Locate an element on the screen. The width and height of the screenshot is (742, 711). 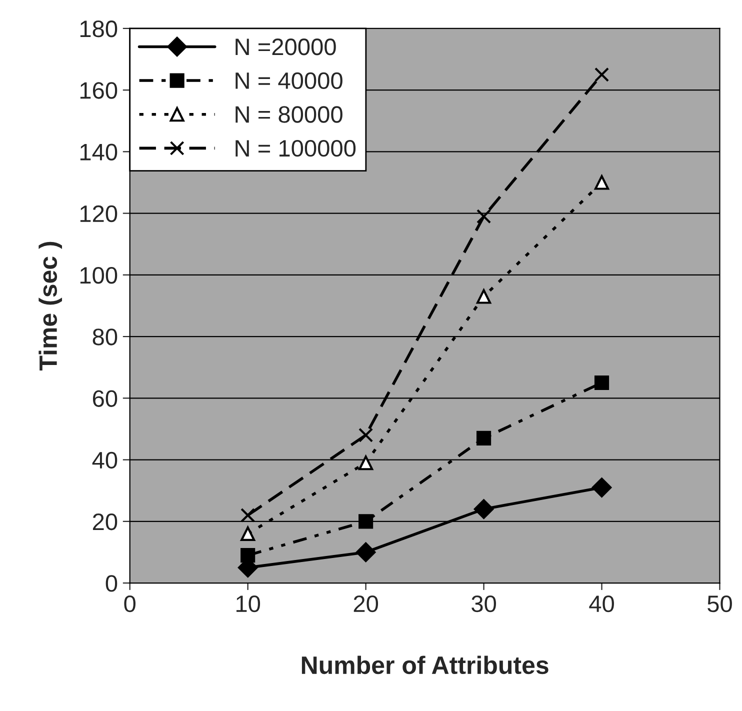
x-tick-label: 50 is located at coordinates (720, 603).